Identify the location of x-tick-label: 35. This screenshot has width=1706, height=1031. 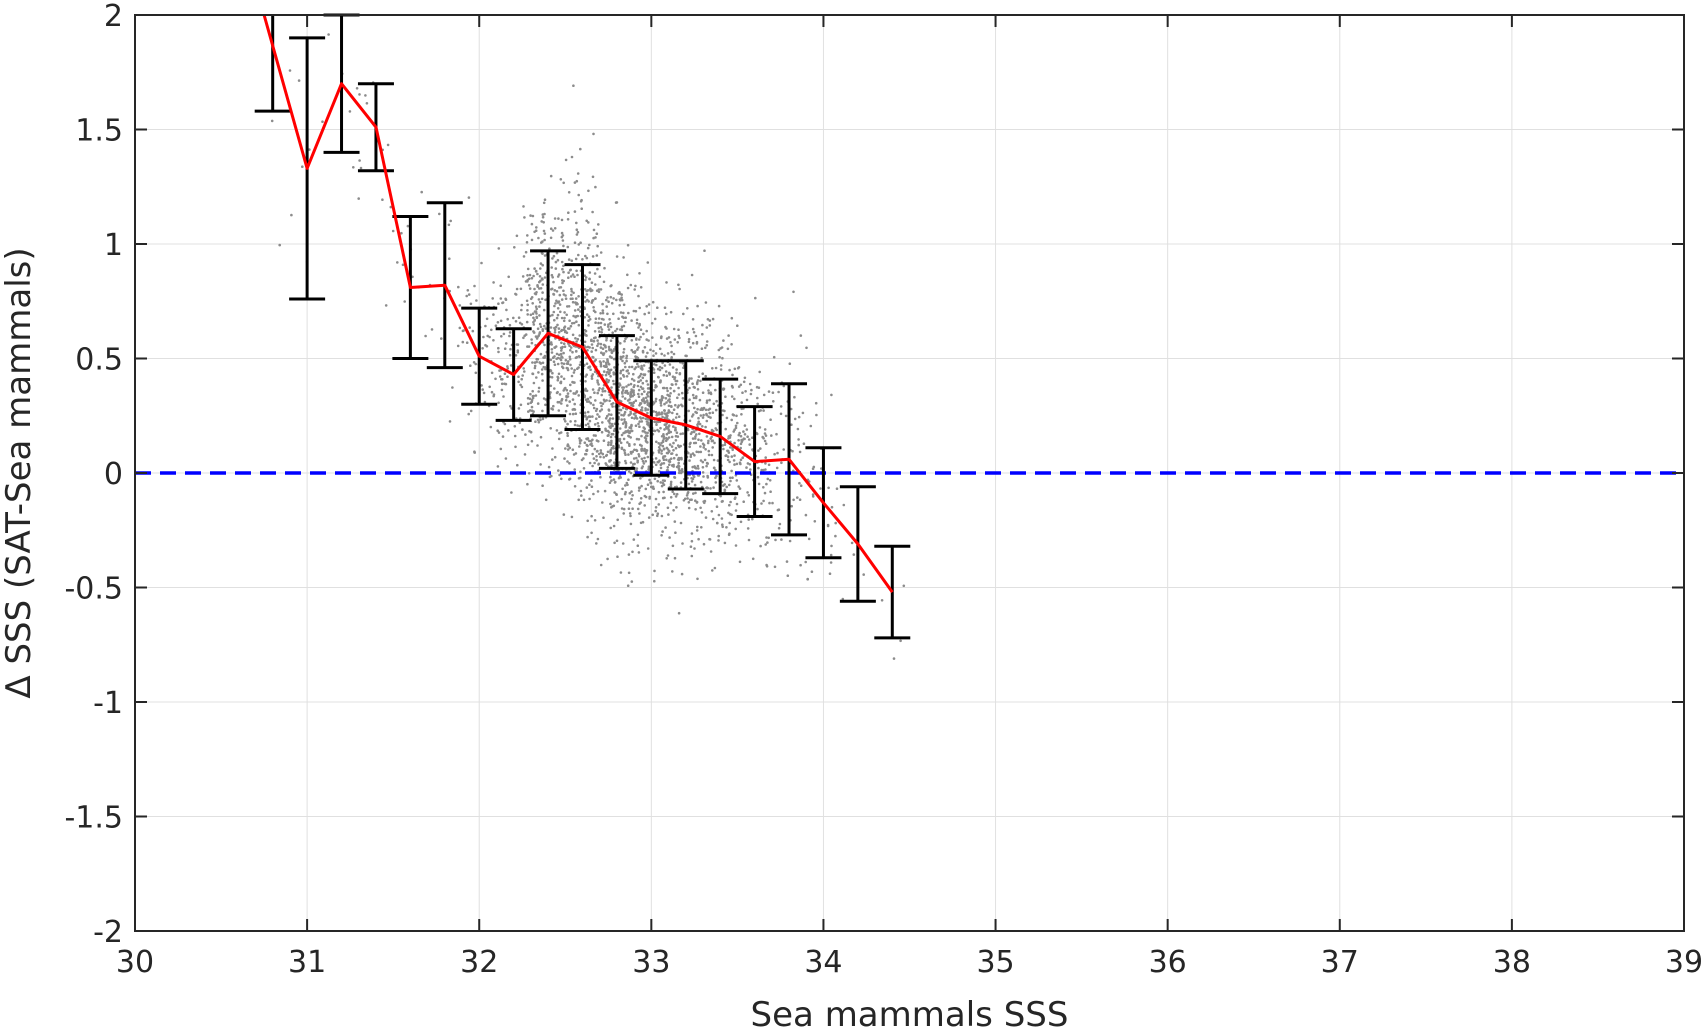
(995, 962).